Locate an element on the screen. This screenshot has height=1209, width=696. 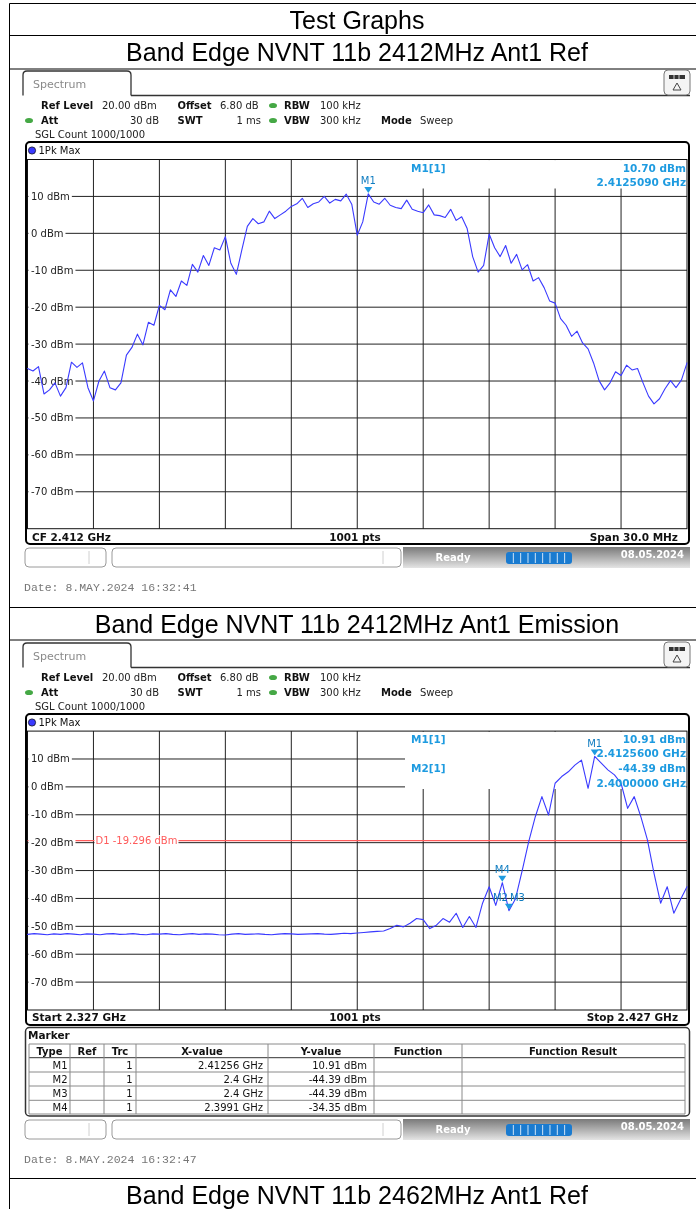
text: Start 2.327 GHz is located at coordinates (79, 1016).